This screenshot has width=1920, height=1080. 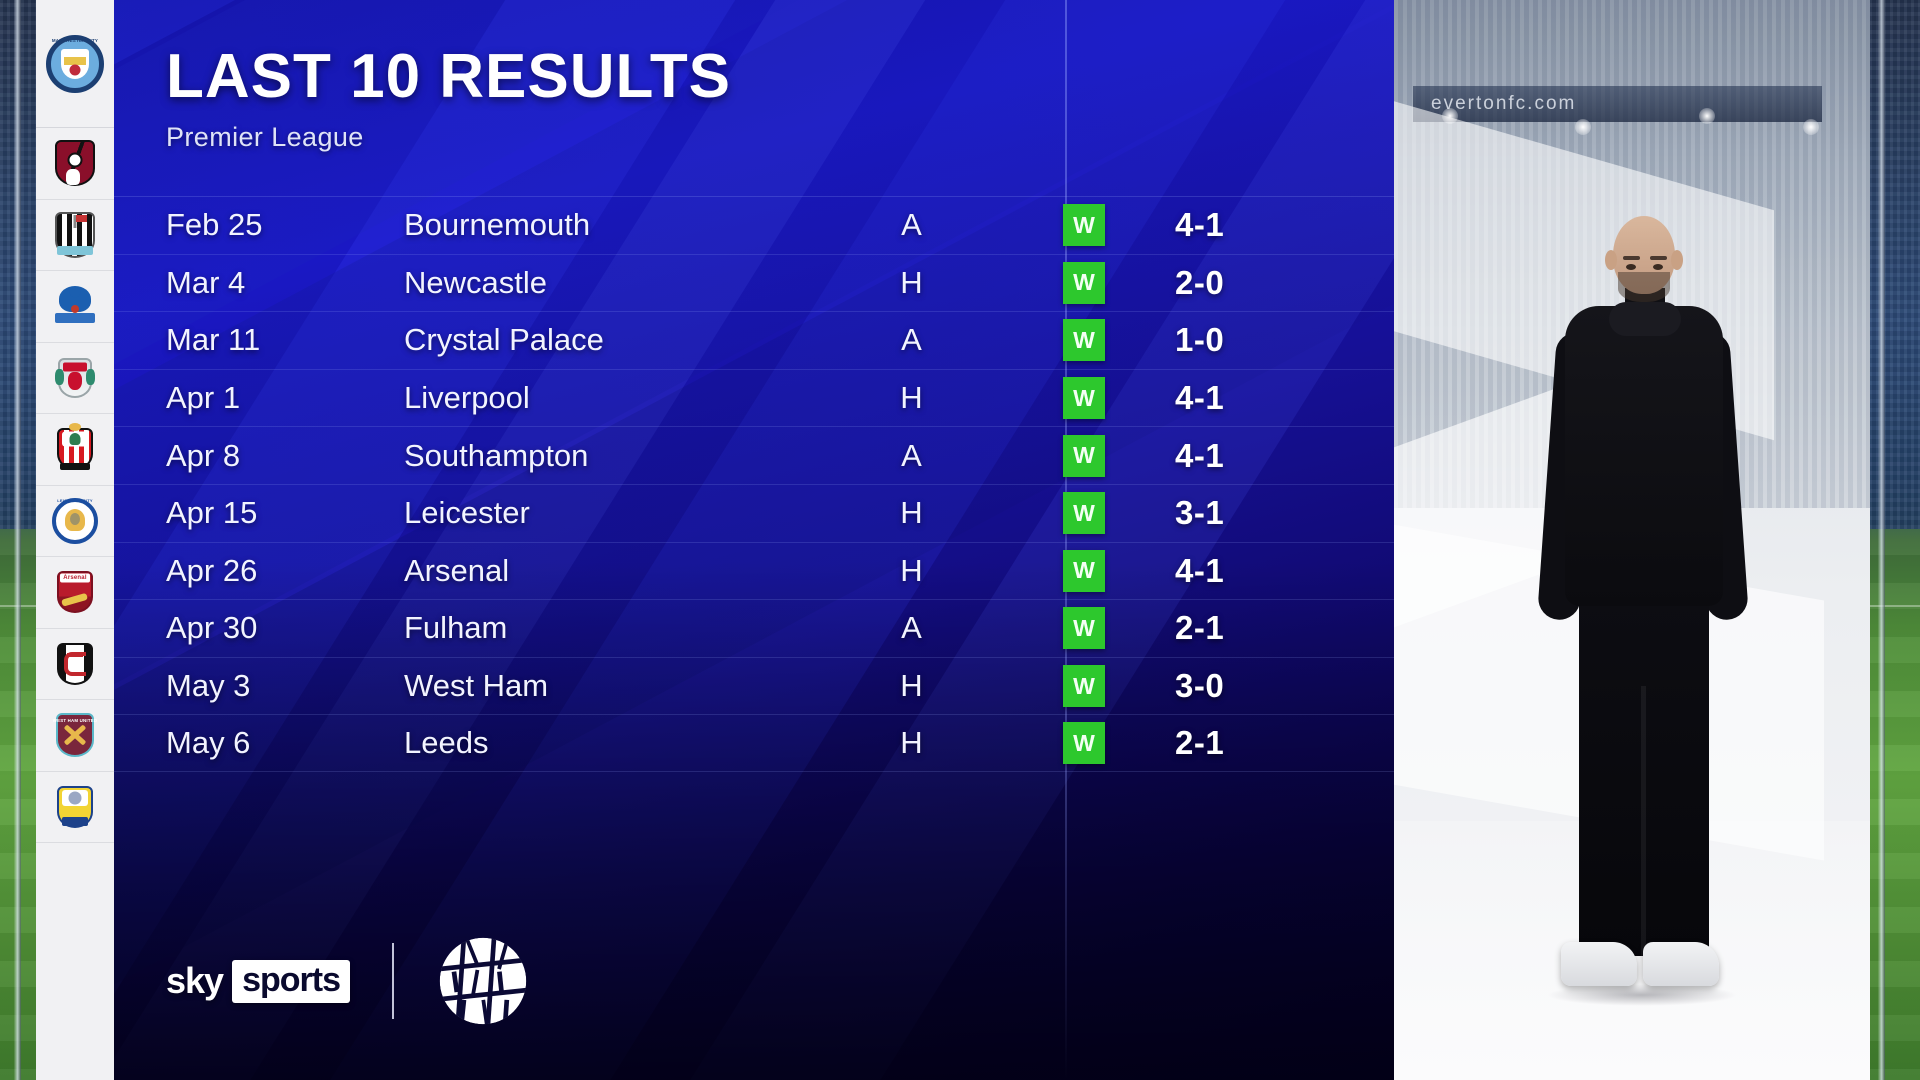 I want to click on rail-cell-primary: MANCHESTER CITY, so click(x=75, y=64).